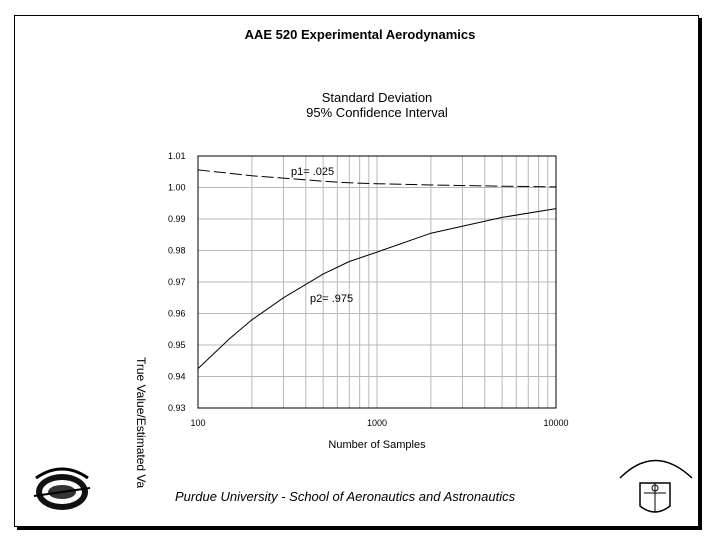 The width and height of the screenshot is (720, 540). Describe the element at coordinates (177, 188) in the screenshot. I see `y-tick-label: 1.00` at that location.